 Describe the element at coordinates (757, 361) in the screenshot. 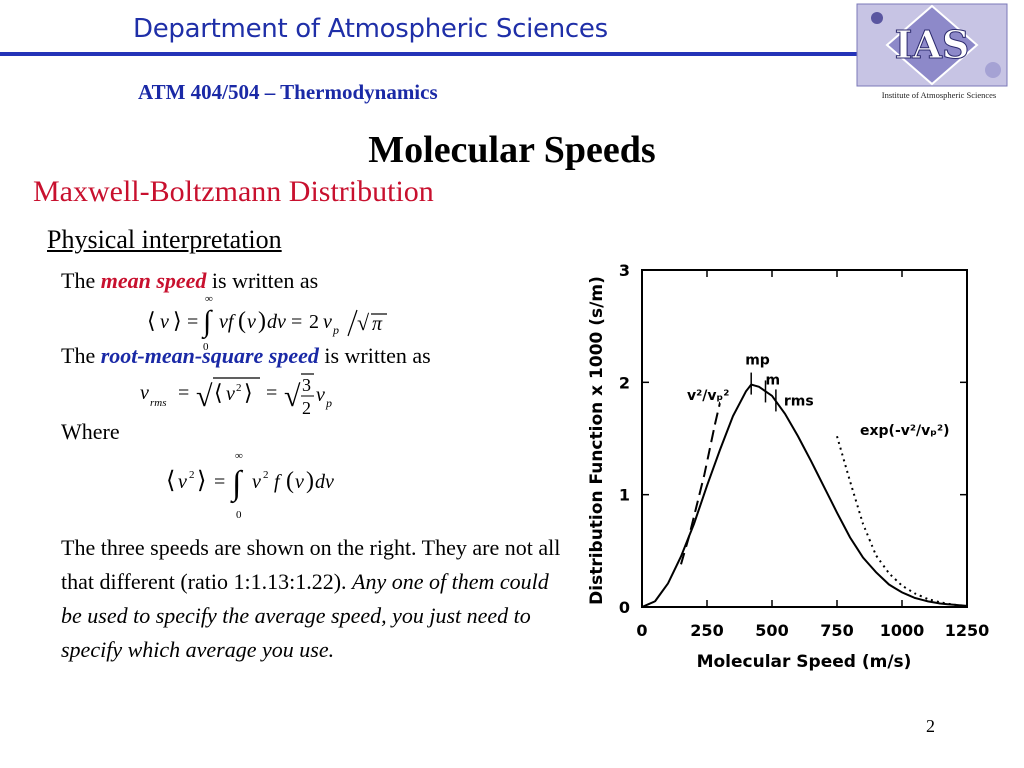

I see `marker-label-mp: mp` at that location.